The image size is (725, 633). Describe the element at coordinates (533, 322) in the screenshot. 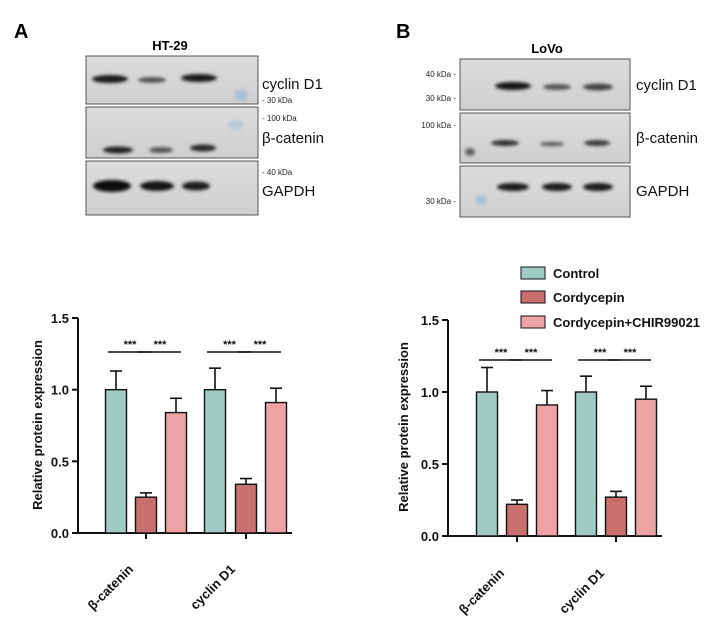

I see `legend-swatch-chir` at that location.